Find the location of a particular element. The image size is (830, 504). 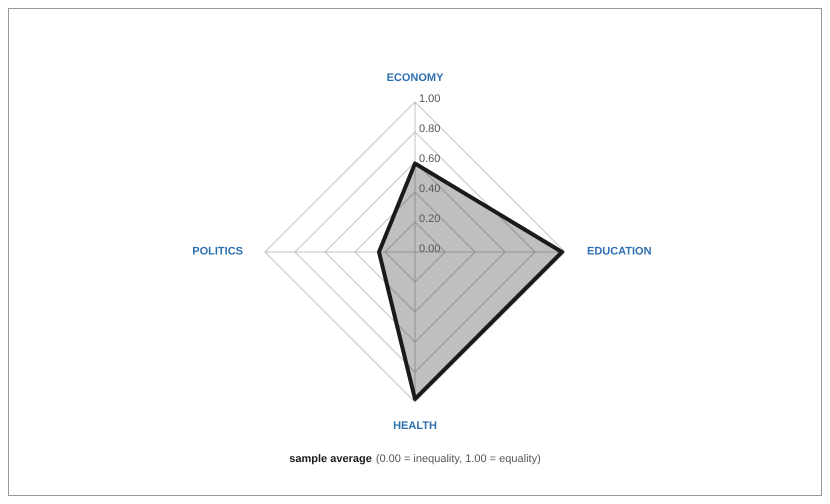

spoke-label: ECONOMY is located at coordinates (415, 78).